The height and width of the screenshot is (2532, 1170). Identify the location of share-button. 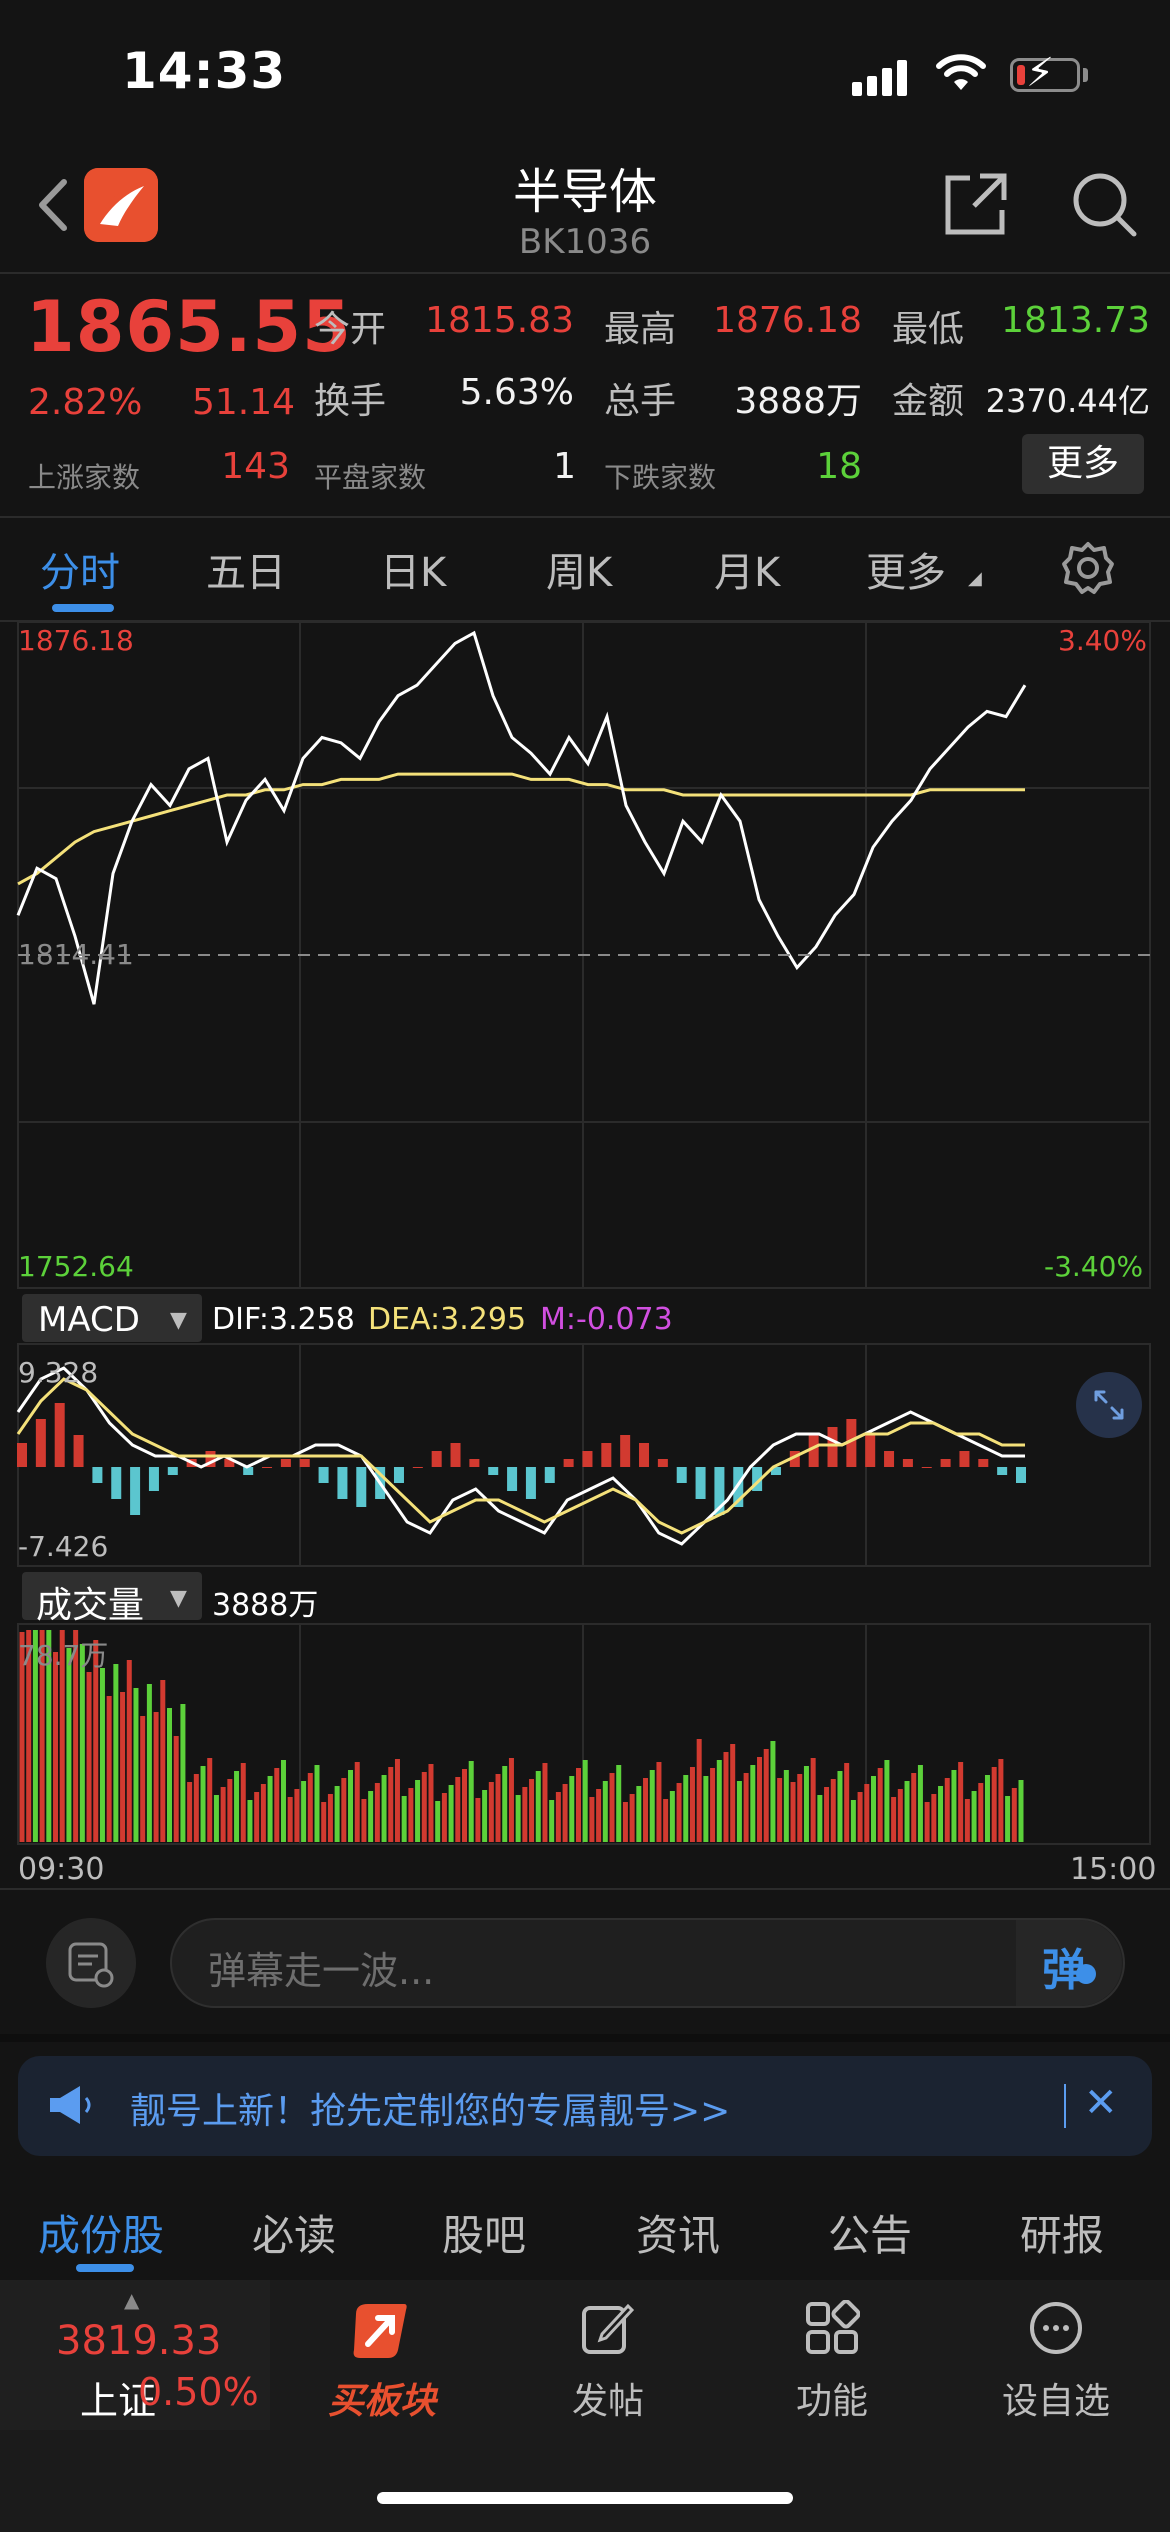
(976, 204).